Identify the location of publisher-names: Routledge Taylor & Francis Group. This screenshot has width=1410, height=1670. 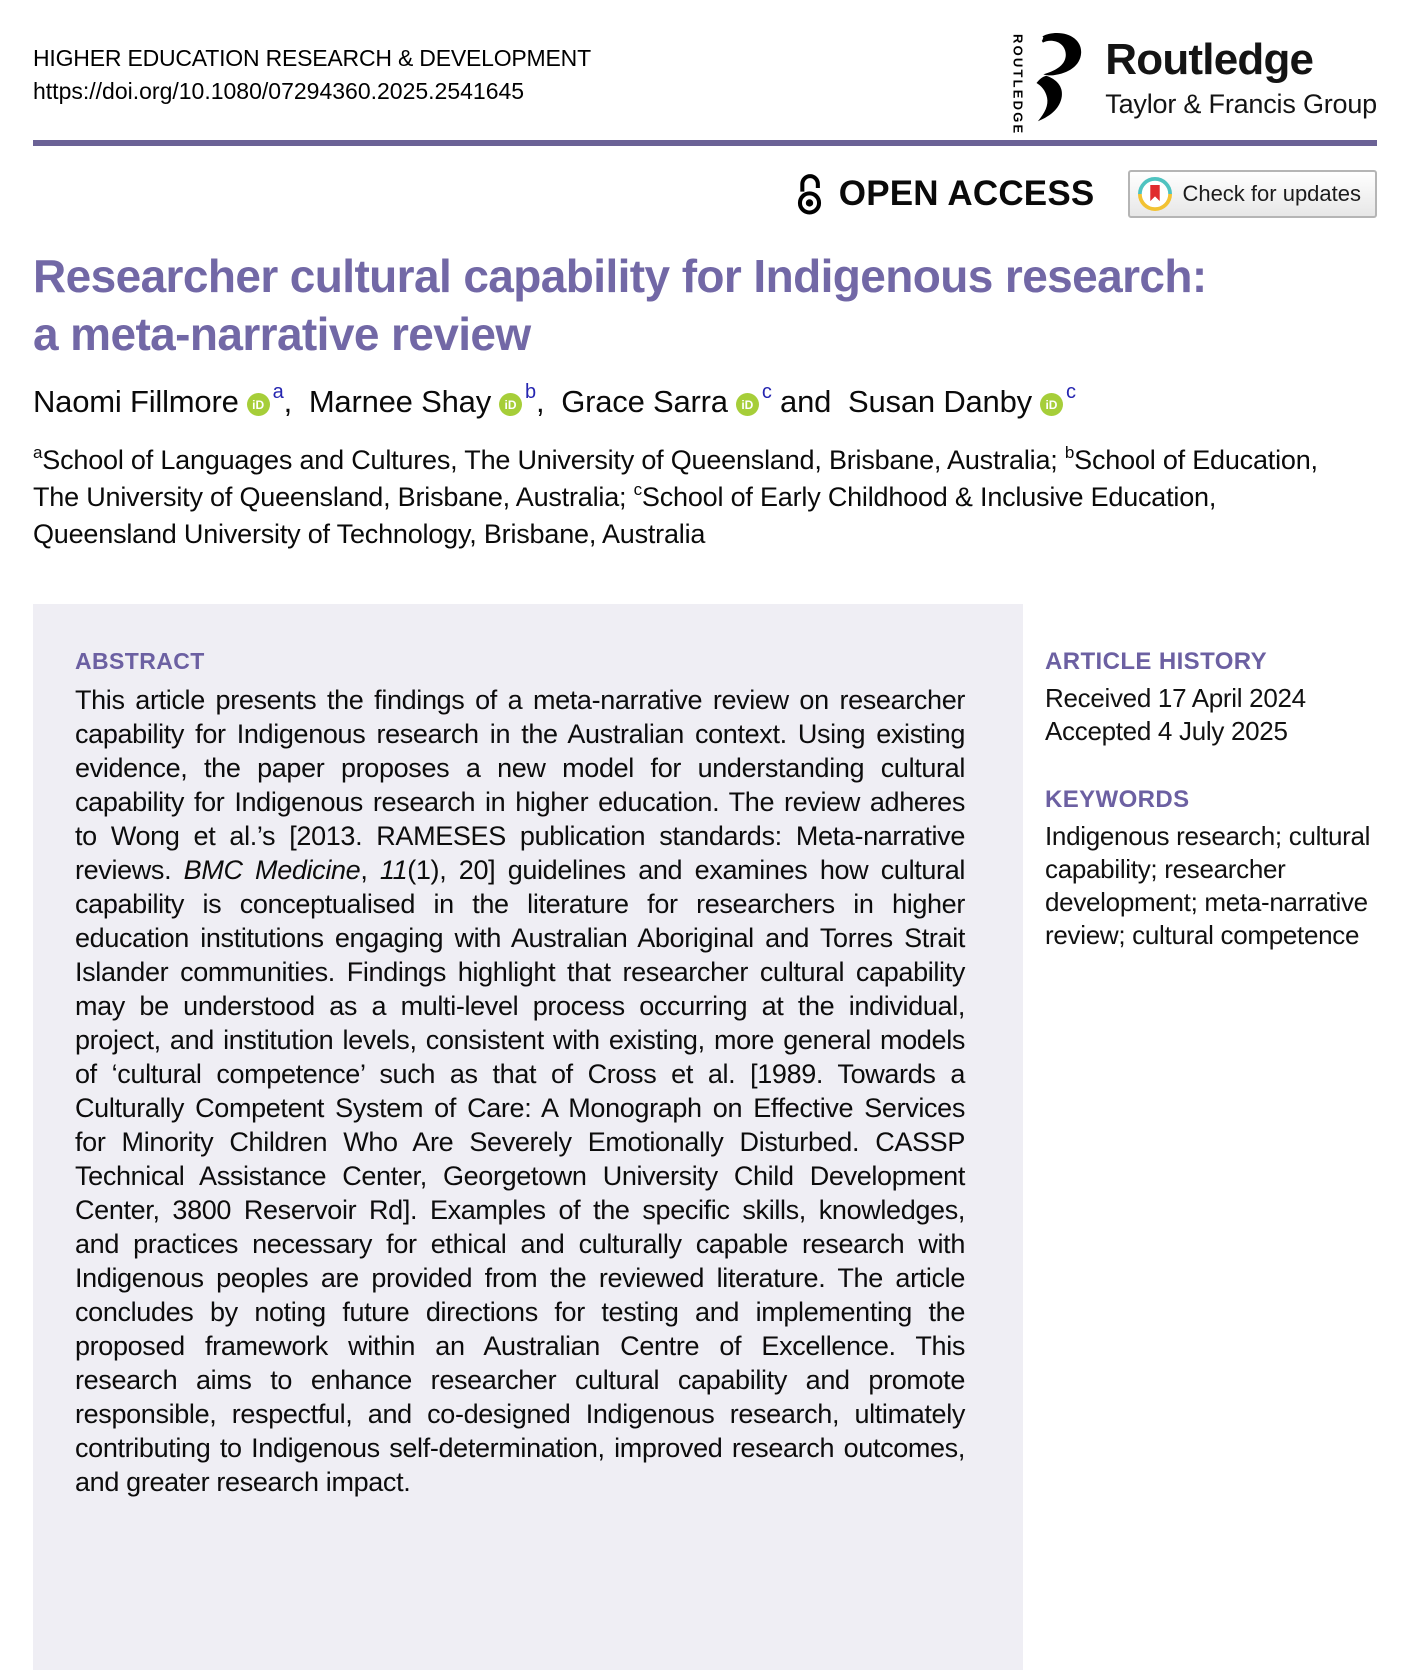
(1241, 79).